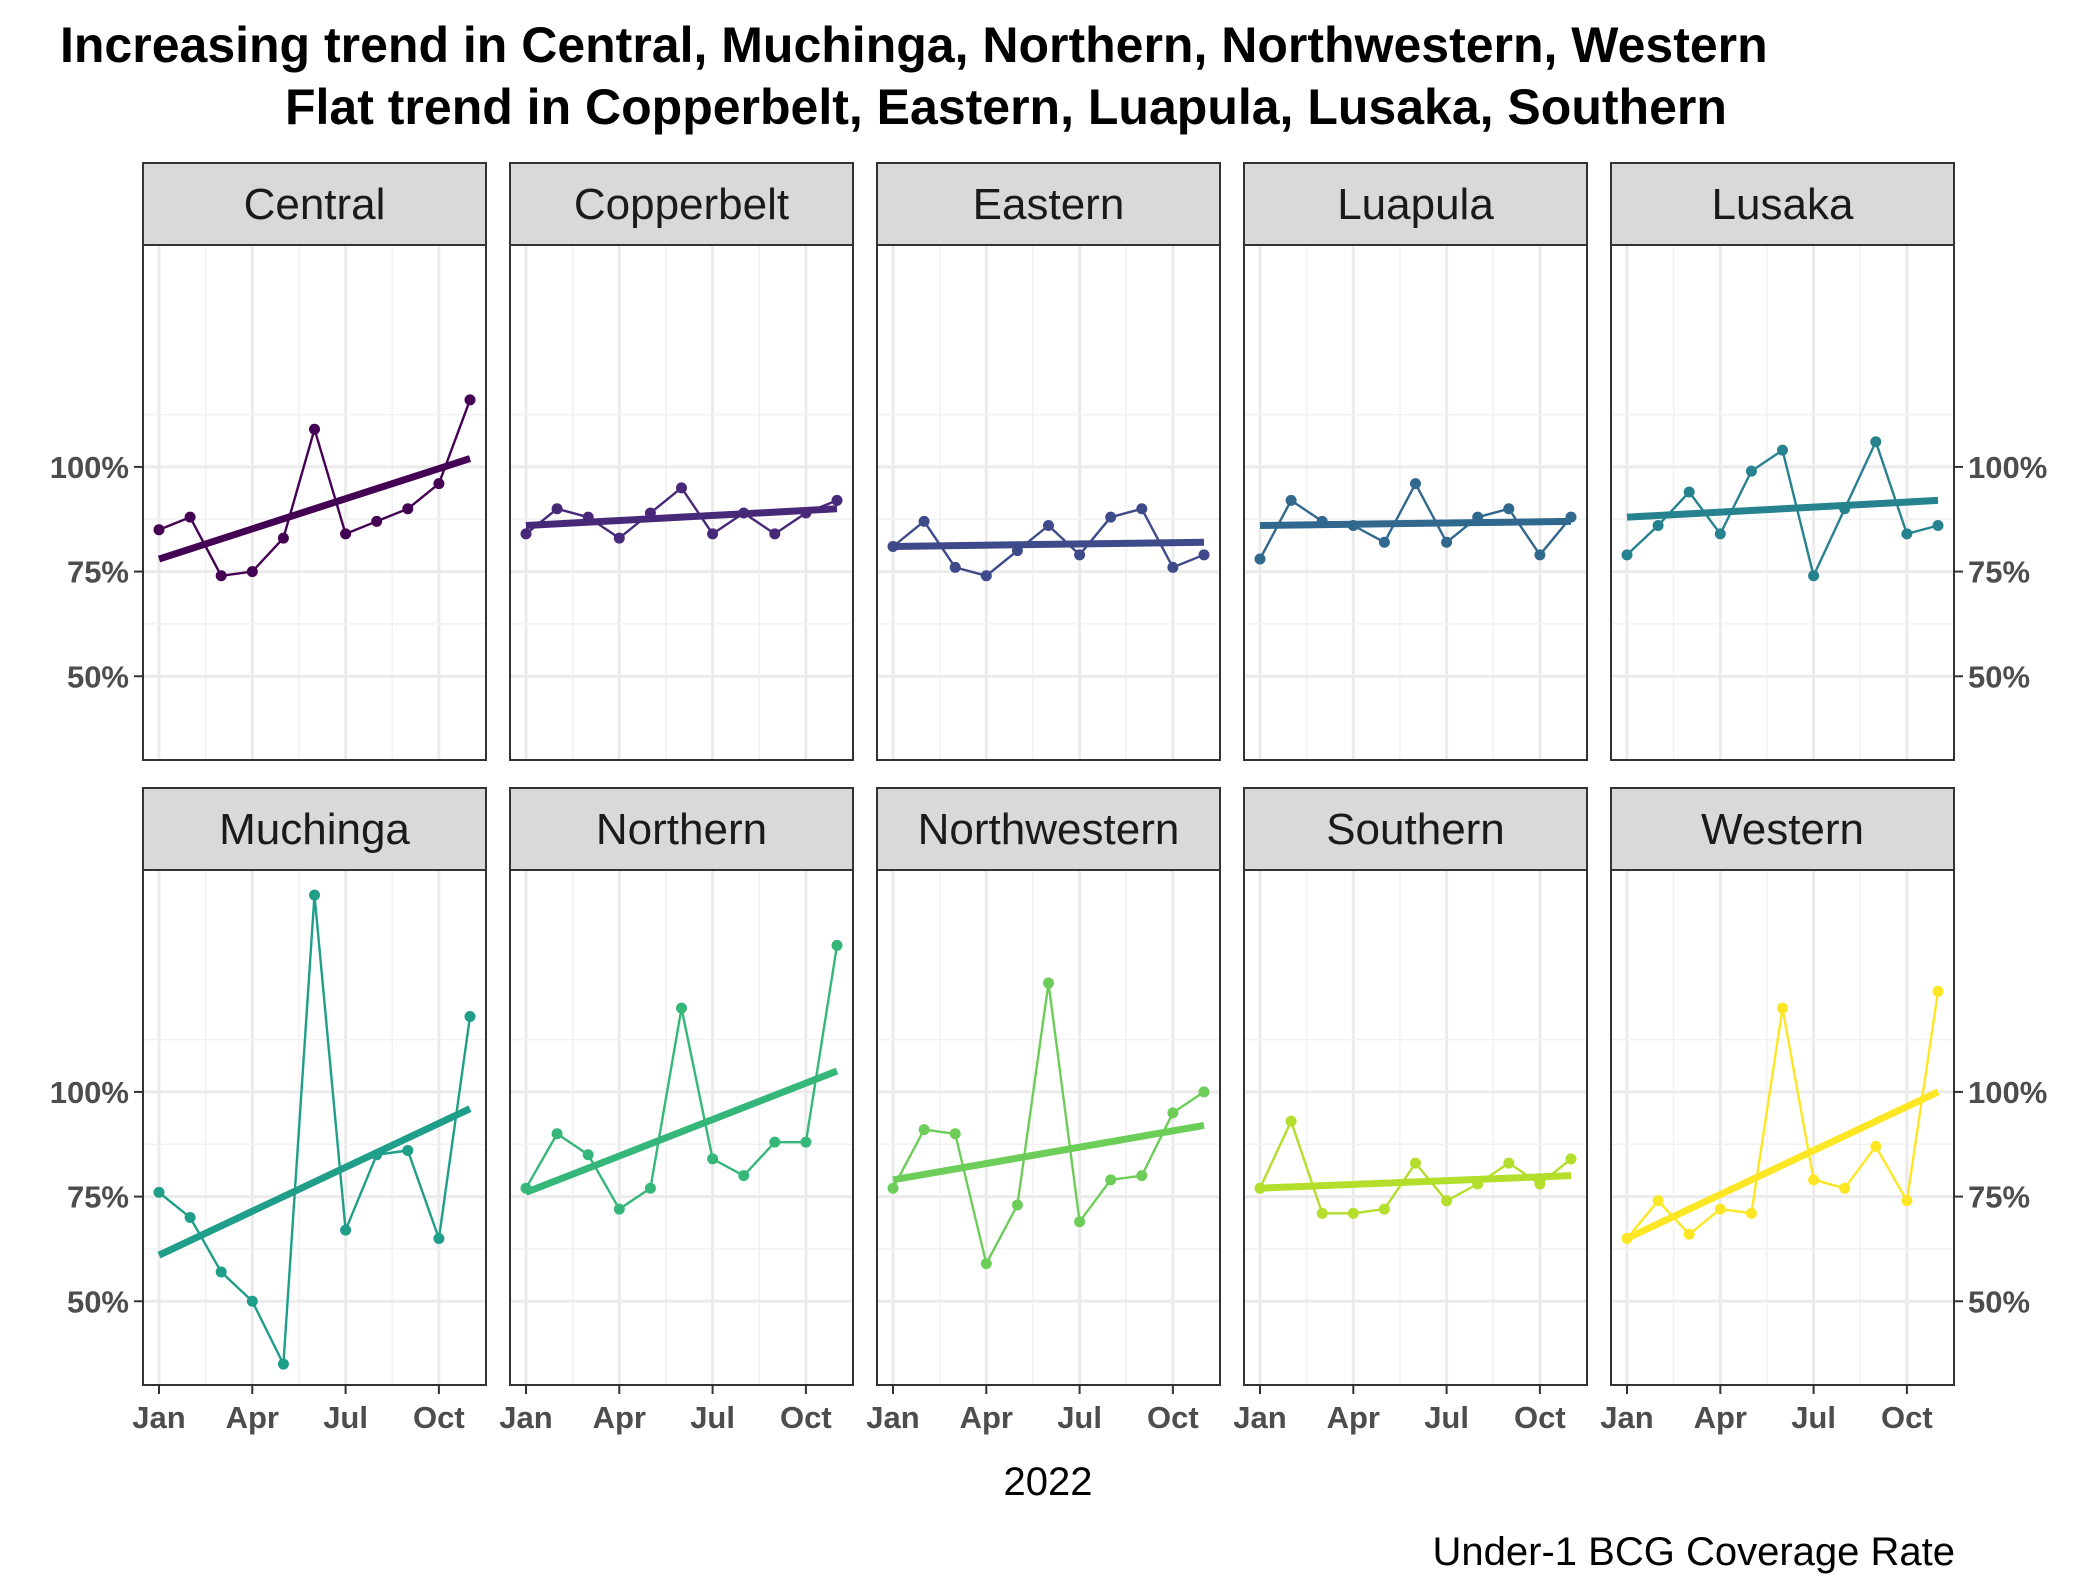 The image size is (2100, 1590). Describe the element at coordinates (1415, 829) in the screenshot. I see `strip-southern` at that location.